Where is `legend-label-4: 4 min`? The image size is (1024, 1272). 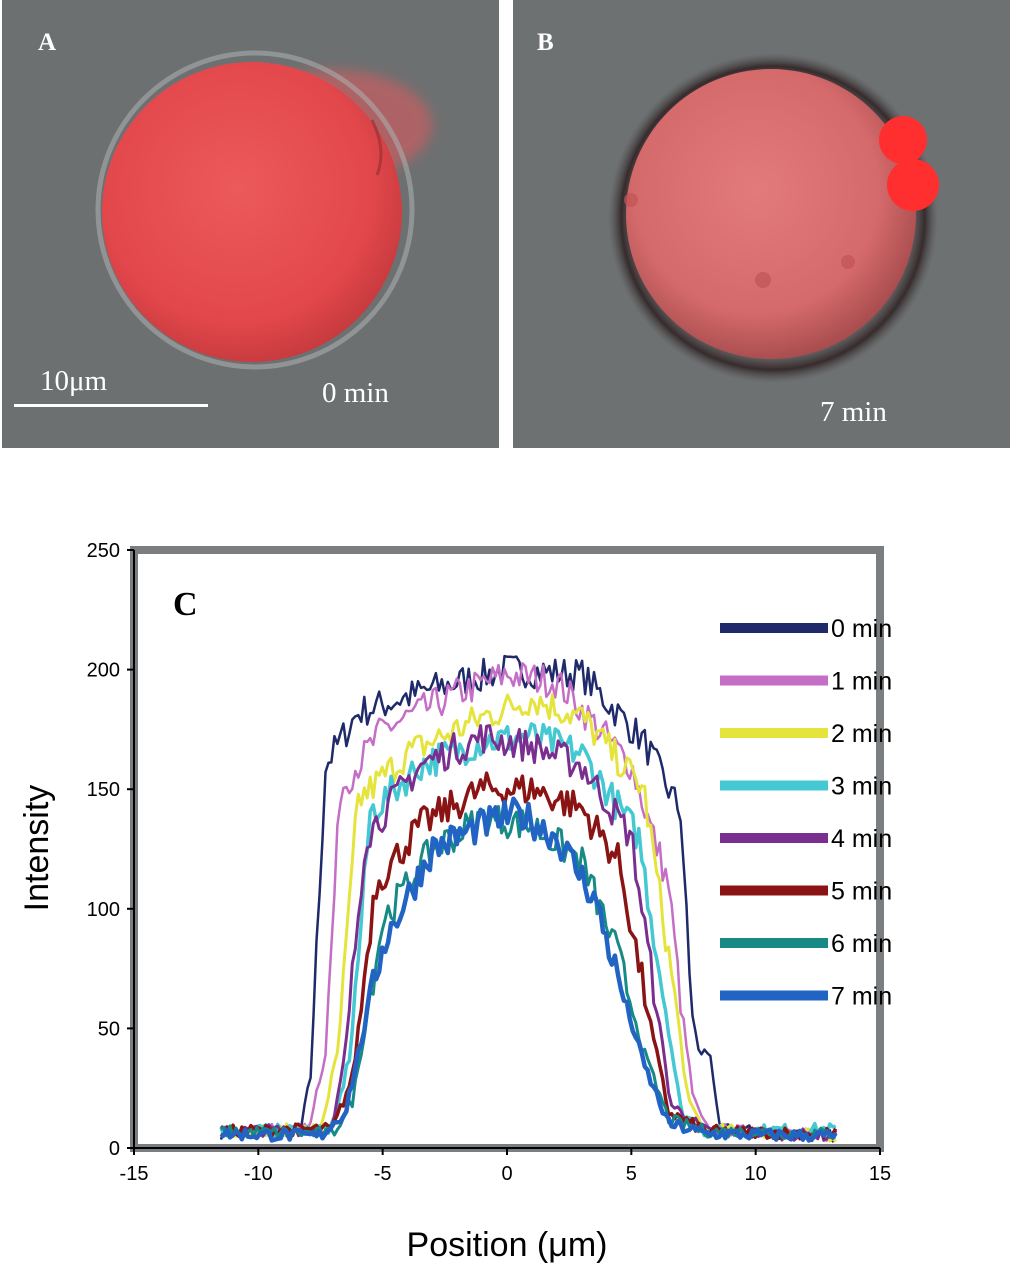
legend-label-4: 4 min is located at coordinates (861, 839).